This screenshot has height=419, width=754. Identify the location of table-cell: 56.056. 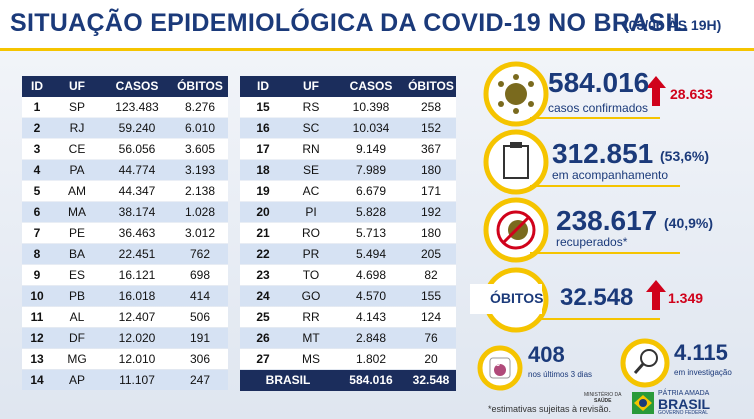
(137, 149).